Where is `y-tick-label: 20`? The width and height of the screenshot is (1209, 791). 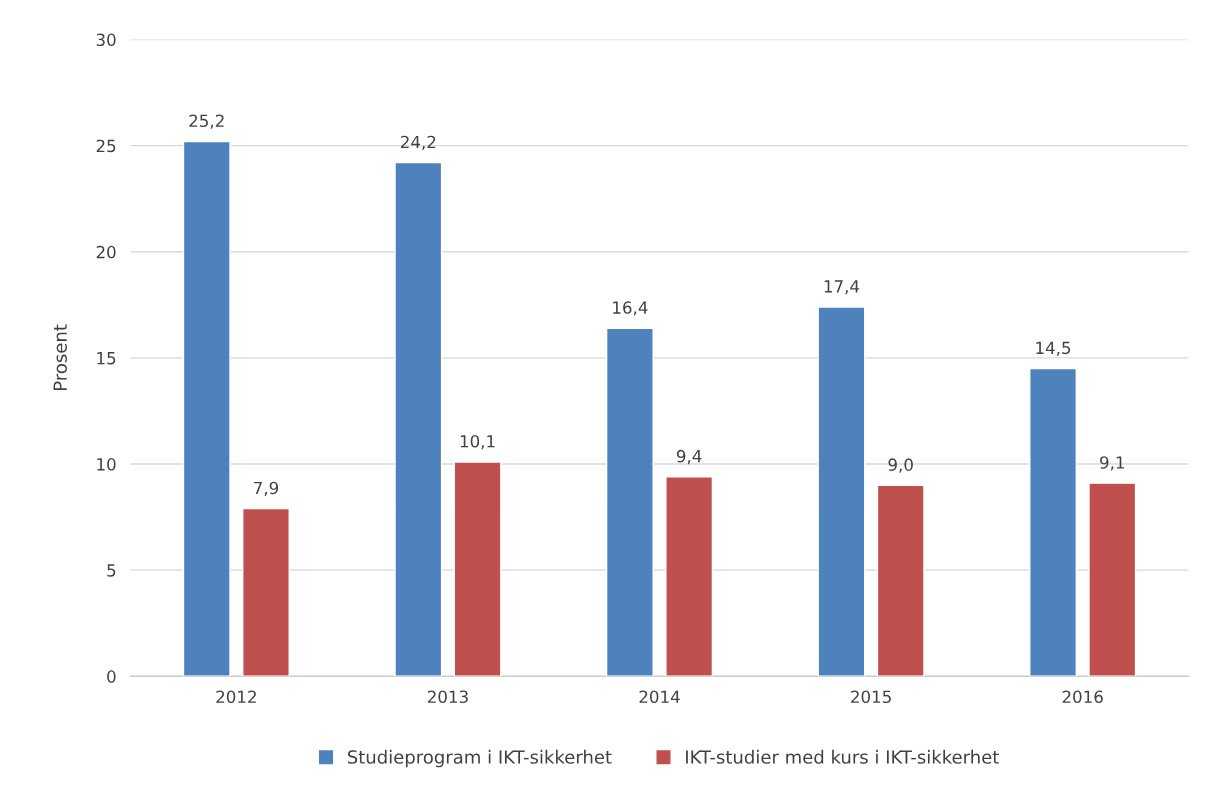 y-tick-label: 20 is located at coordinates (106, 252).